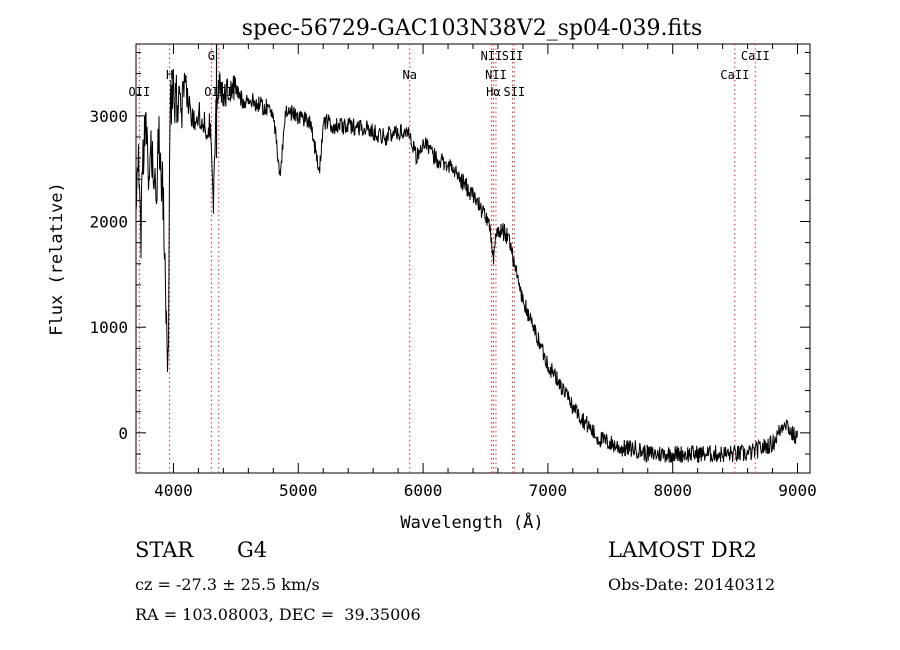 The image size is (900, 650). What do you see at coordinates (211, 56) in the screenshot?
I see `line-marker-label: G` at bounding box center [211, 56].